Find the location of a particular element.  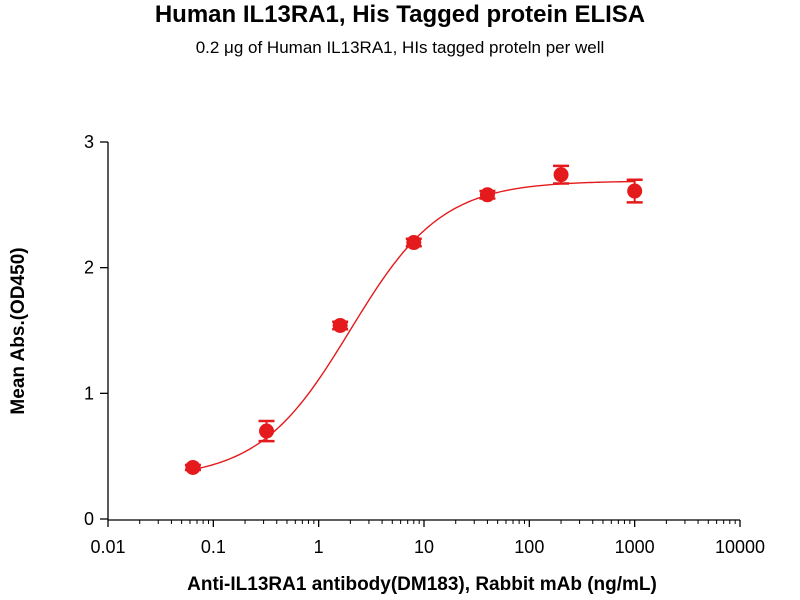

x-tick-label: 1 is located at coordinates (319, 547).